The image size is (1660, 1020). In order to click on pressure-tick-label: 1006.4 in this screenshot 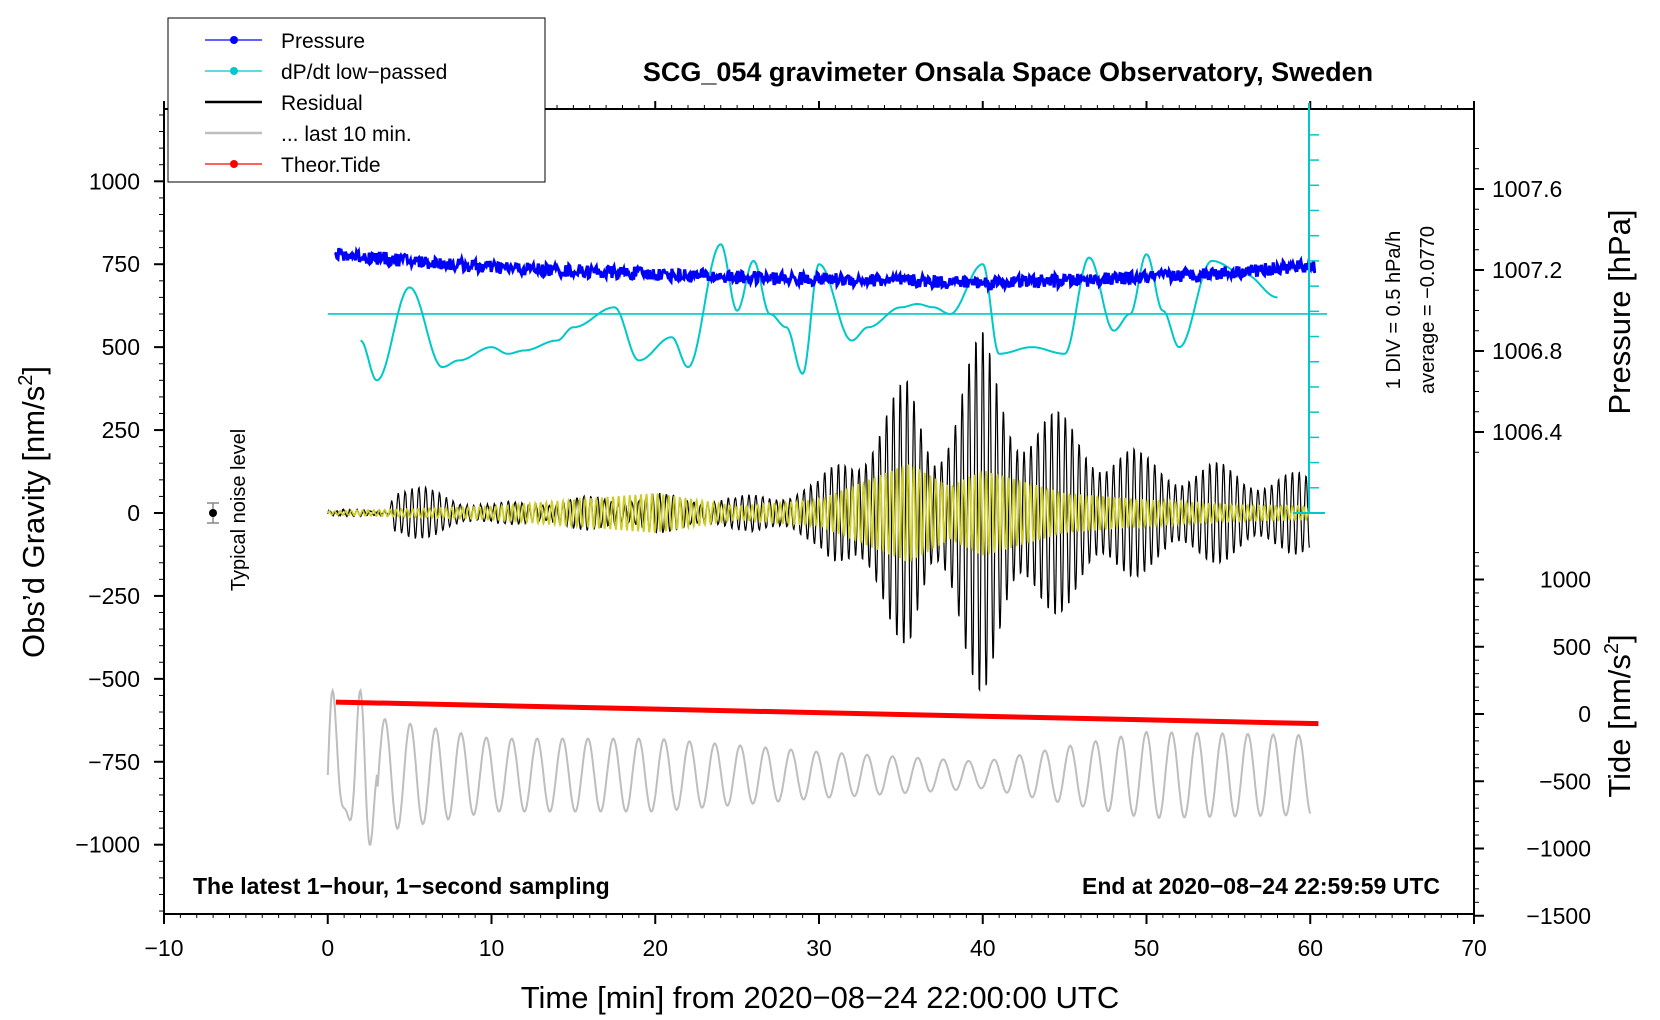, I will do `click(1527, 432)`.